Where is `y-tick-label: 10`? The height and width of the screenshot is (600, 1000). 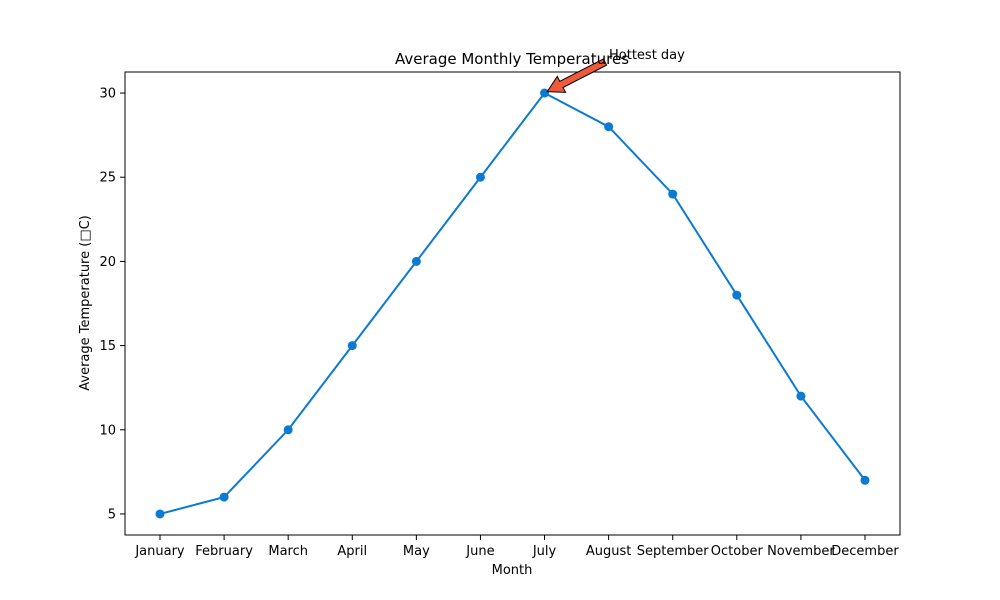 y-tick-label: 10 is located at coordinates (107, 430).